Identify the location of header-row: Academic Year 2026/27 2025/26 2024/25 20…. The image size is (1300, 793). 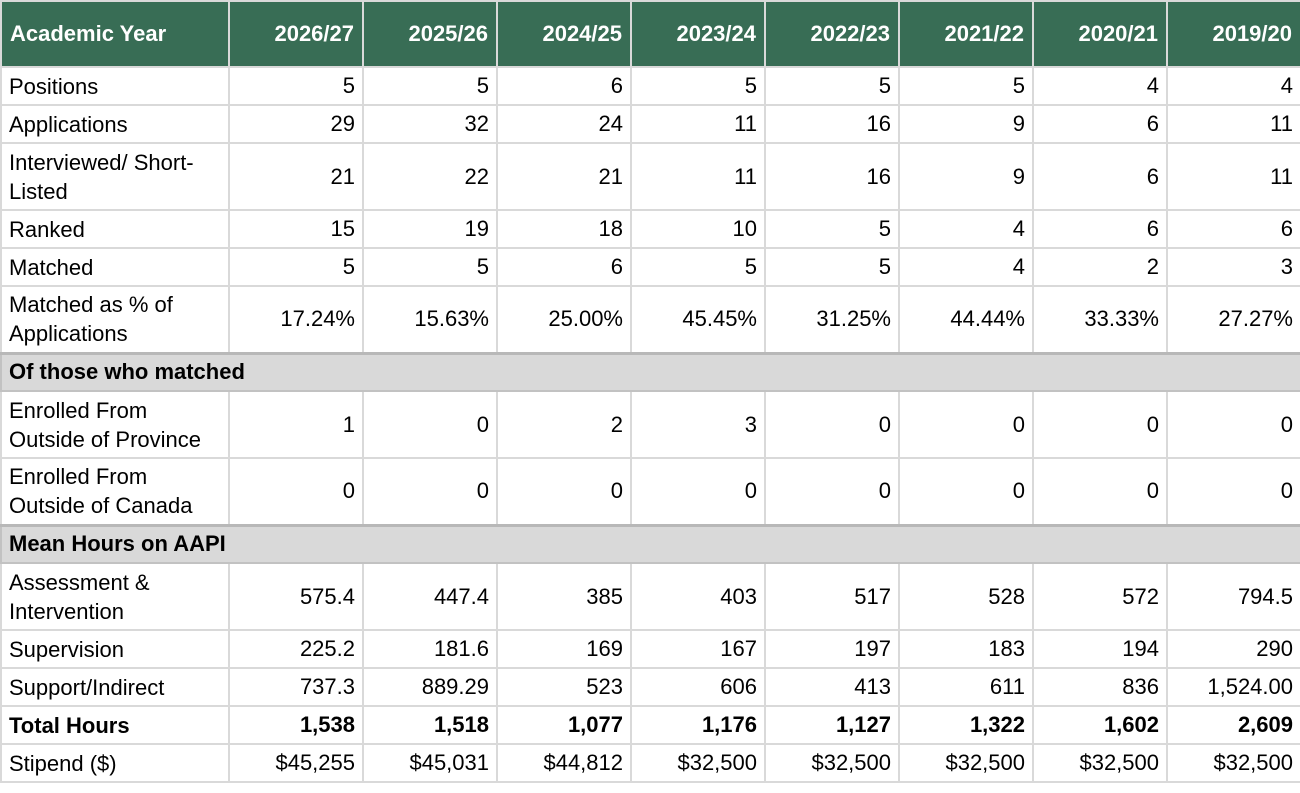
(650, 34).